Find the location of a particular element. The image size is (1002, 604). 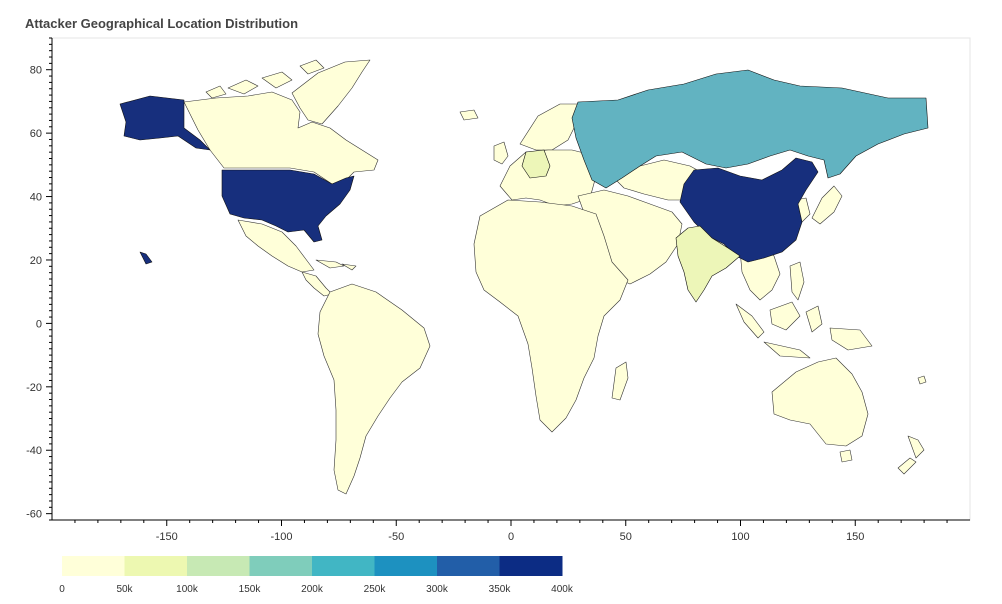

color-bar-tick-label: 300k is located at coordinates (437, 589).